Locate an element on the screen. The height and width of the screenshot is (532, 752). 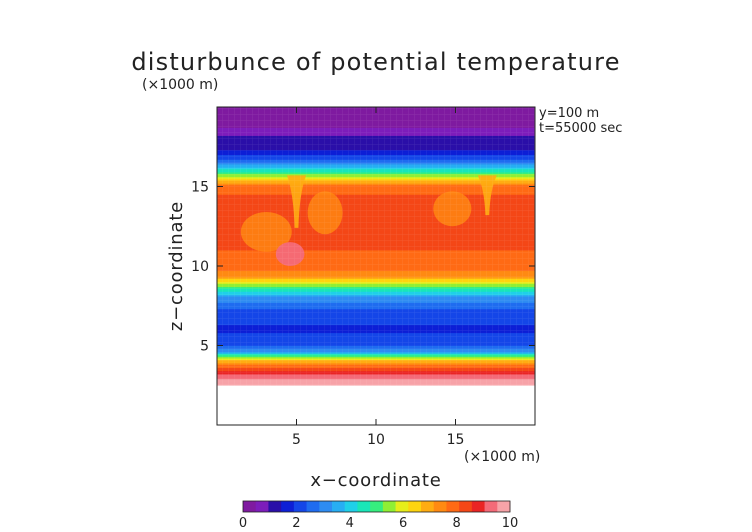
y-axis-label: z−coordinate is located at coordinates (176, 266).